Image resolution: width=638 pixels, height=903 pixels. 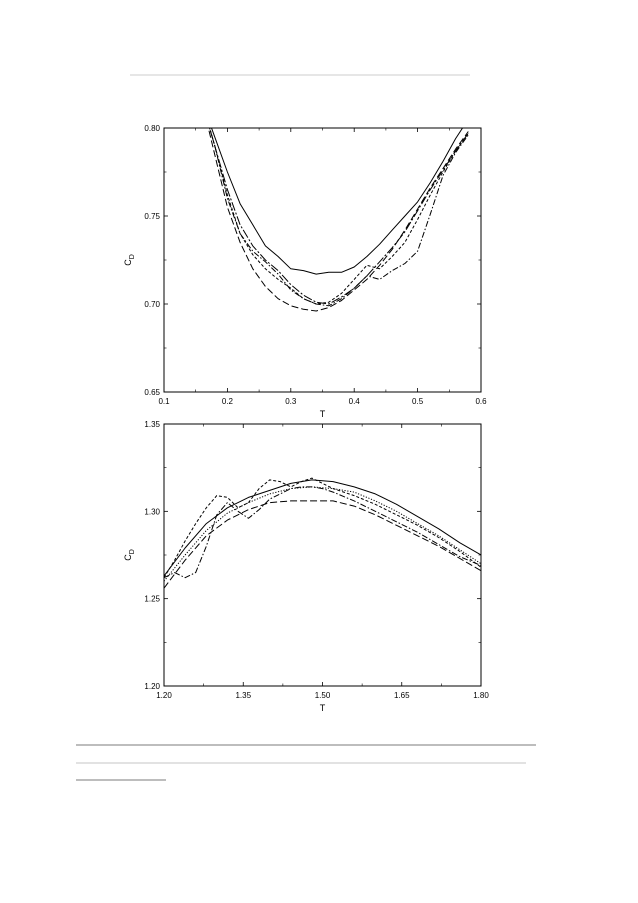 I want to click on x-tick-label: 0.2, so click(x=228, y=401).